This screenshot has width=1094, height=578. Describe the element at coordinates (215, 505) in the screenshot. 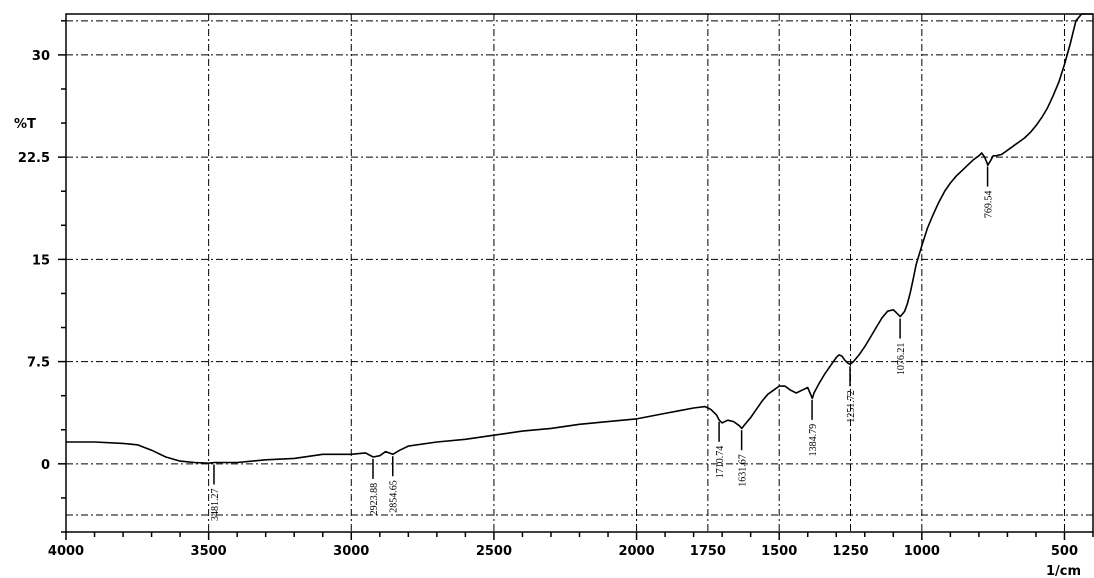

I see `peak-label: 3481.27` at that location.